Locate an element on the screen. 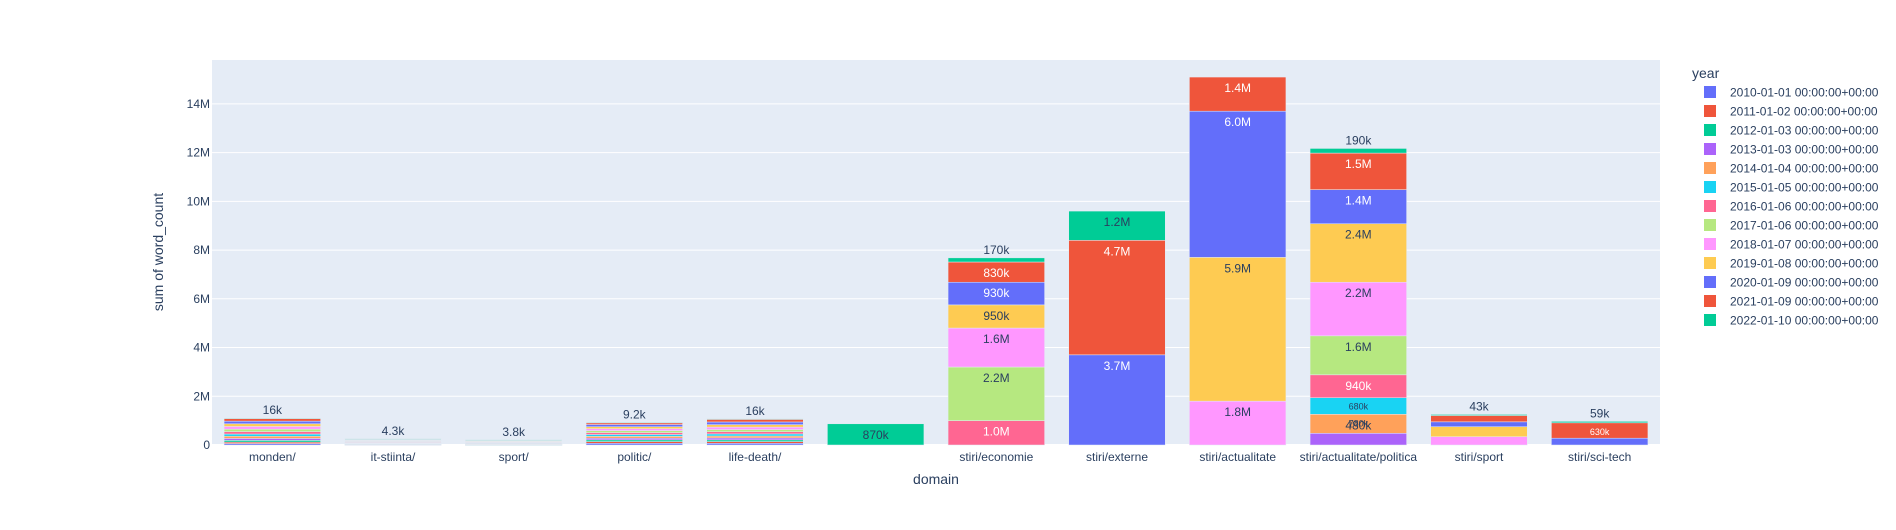 The height and width of the screenshot is (530, 1896). y-tick-label: 6M is located at coordinates (201, 299).